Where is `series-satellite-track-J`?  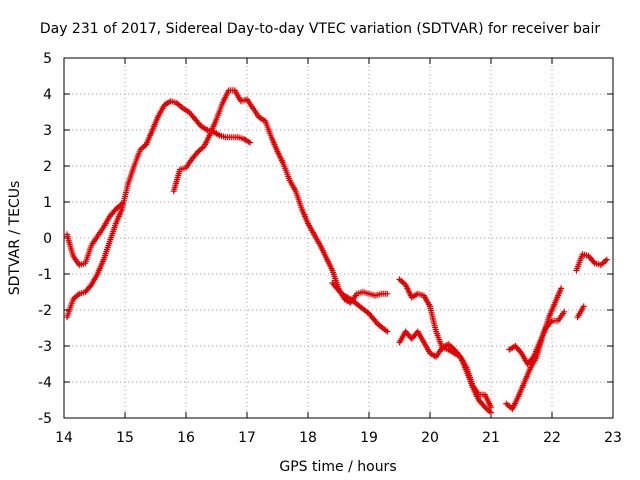 series-satellite-track-J is located at coordinates (580, 312).